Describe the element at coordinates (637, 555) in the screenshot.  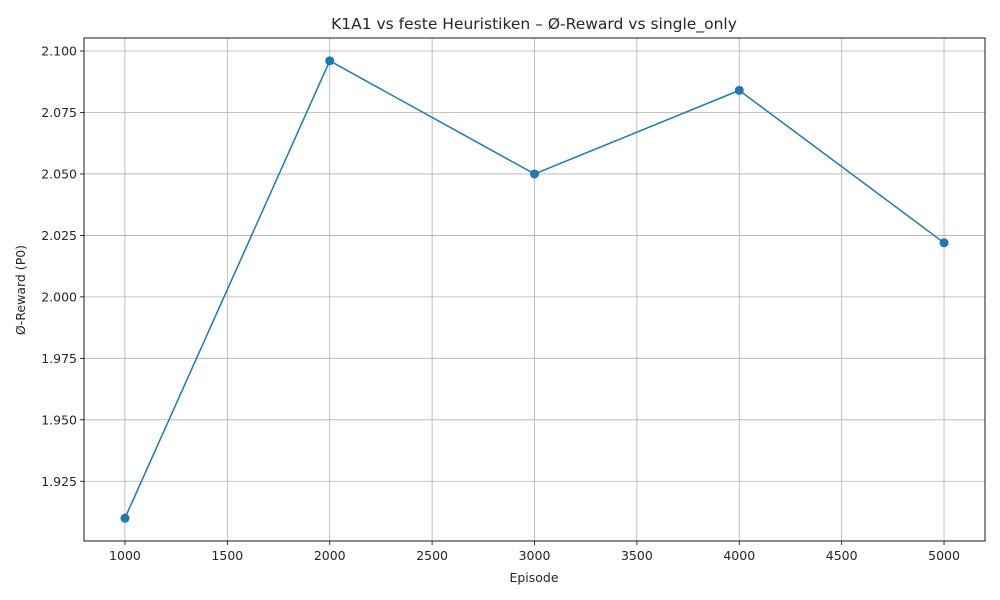
I see `x-tick-label: 3500` at that location.